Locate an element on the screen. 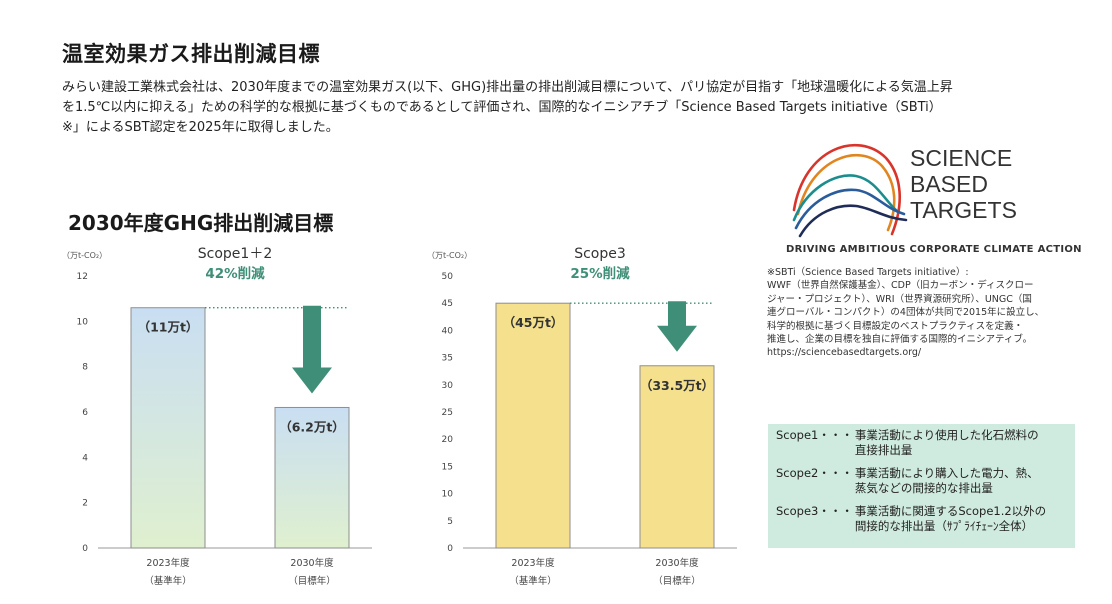 The height and width of the screenshot is (604, 1112). y-tick-label: 6 is located at coordinates (85, 413).